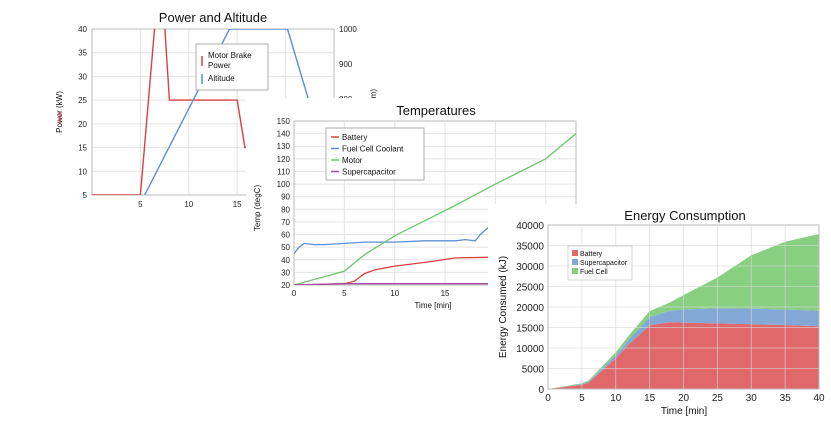 The height and width of the screenshot is (425, 831). Describe the element at coordinates (530, 329) in the screenshot. I see `y-tick-label: 15000` at that location.